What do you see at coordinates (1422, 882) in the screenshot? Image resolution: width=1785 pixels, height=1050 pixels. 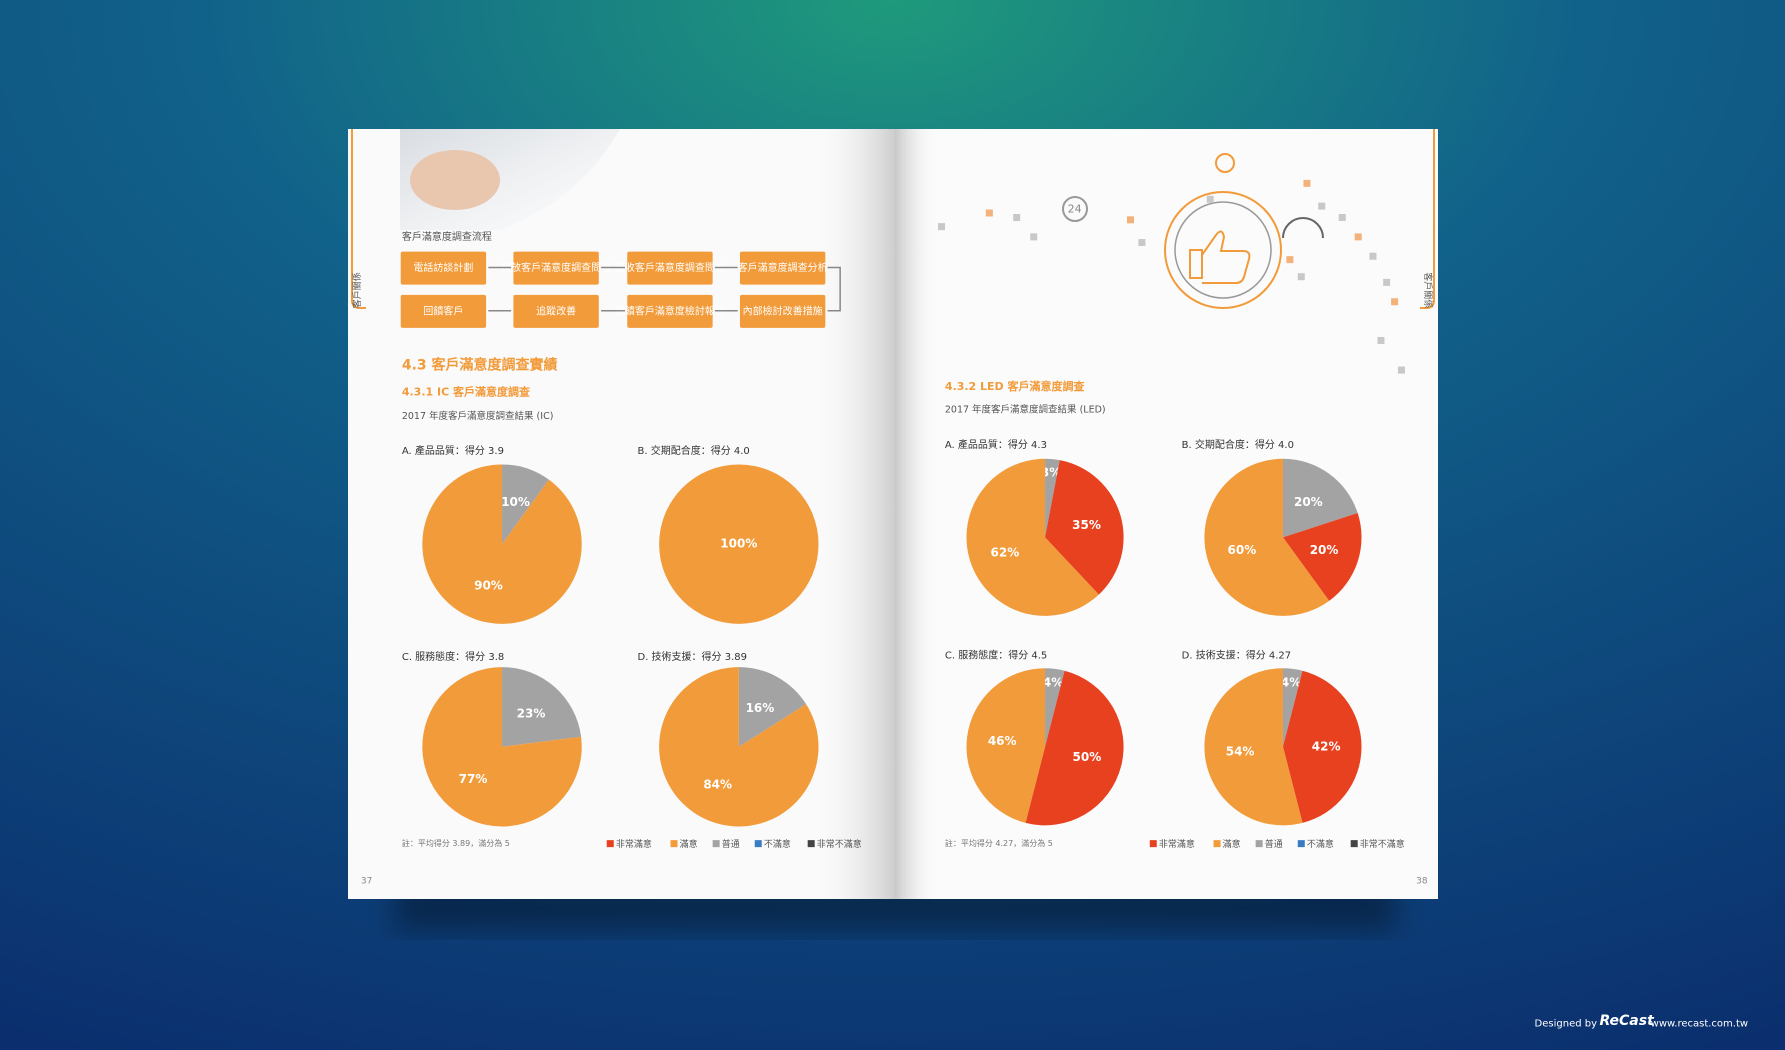 I see `page-number: 38` at bounding box center [1422, 882].